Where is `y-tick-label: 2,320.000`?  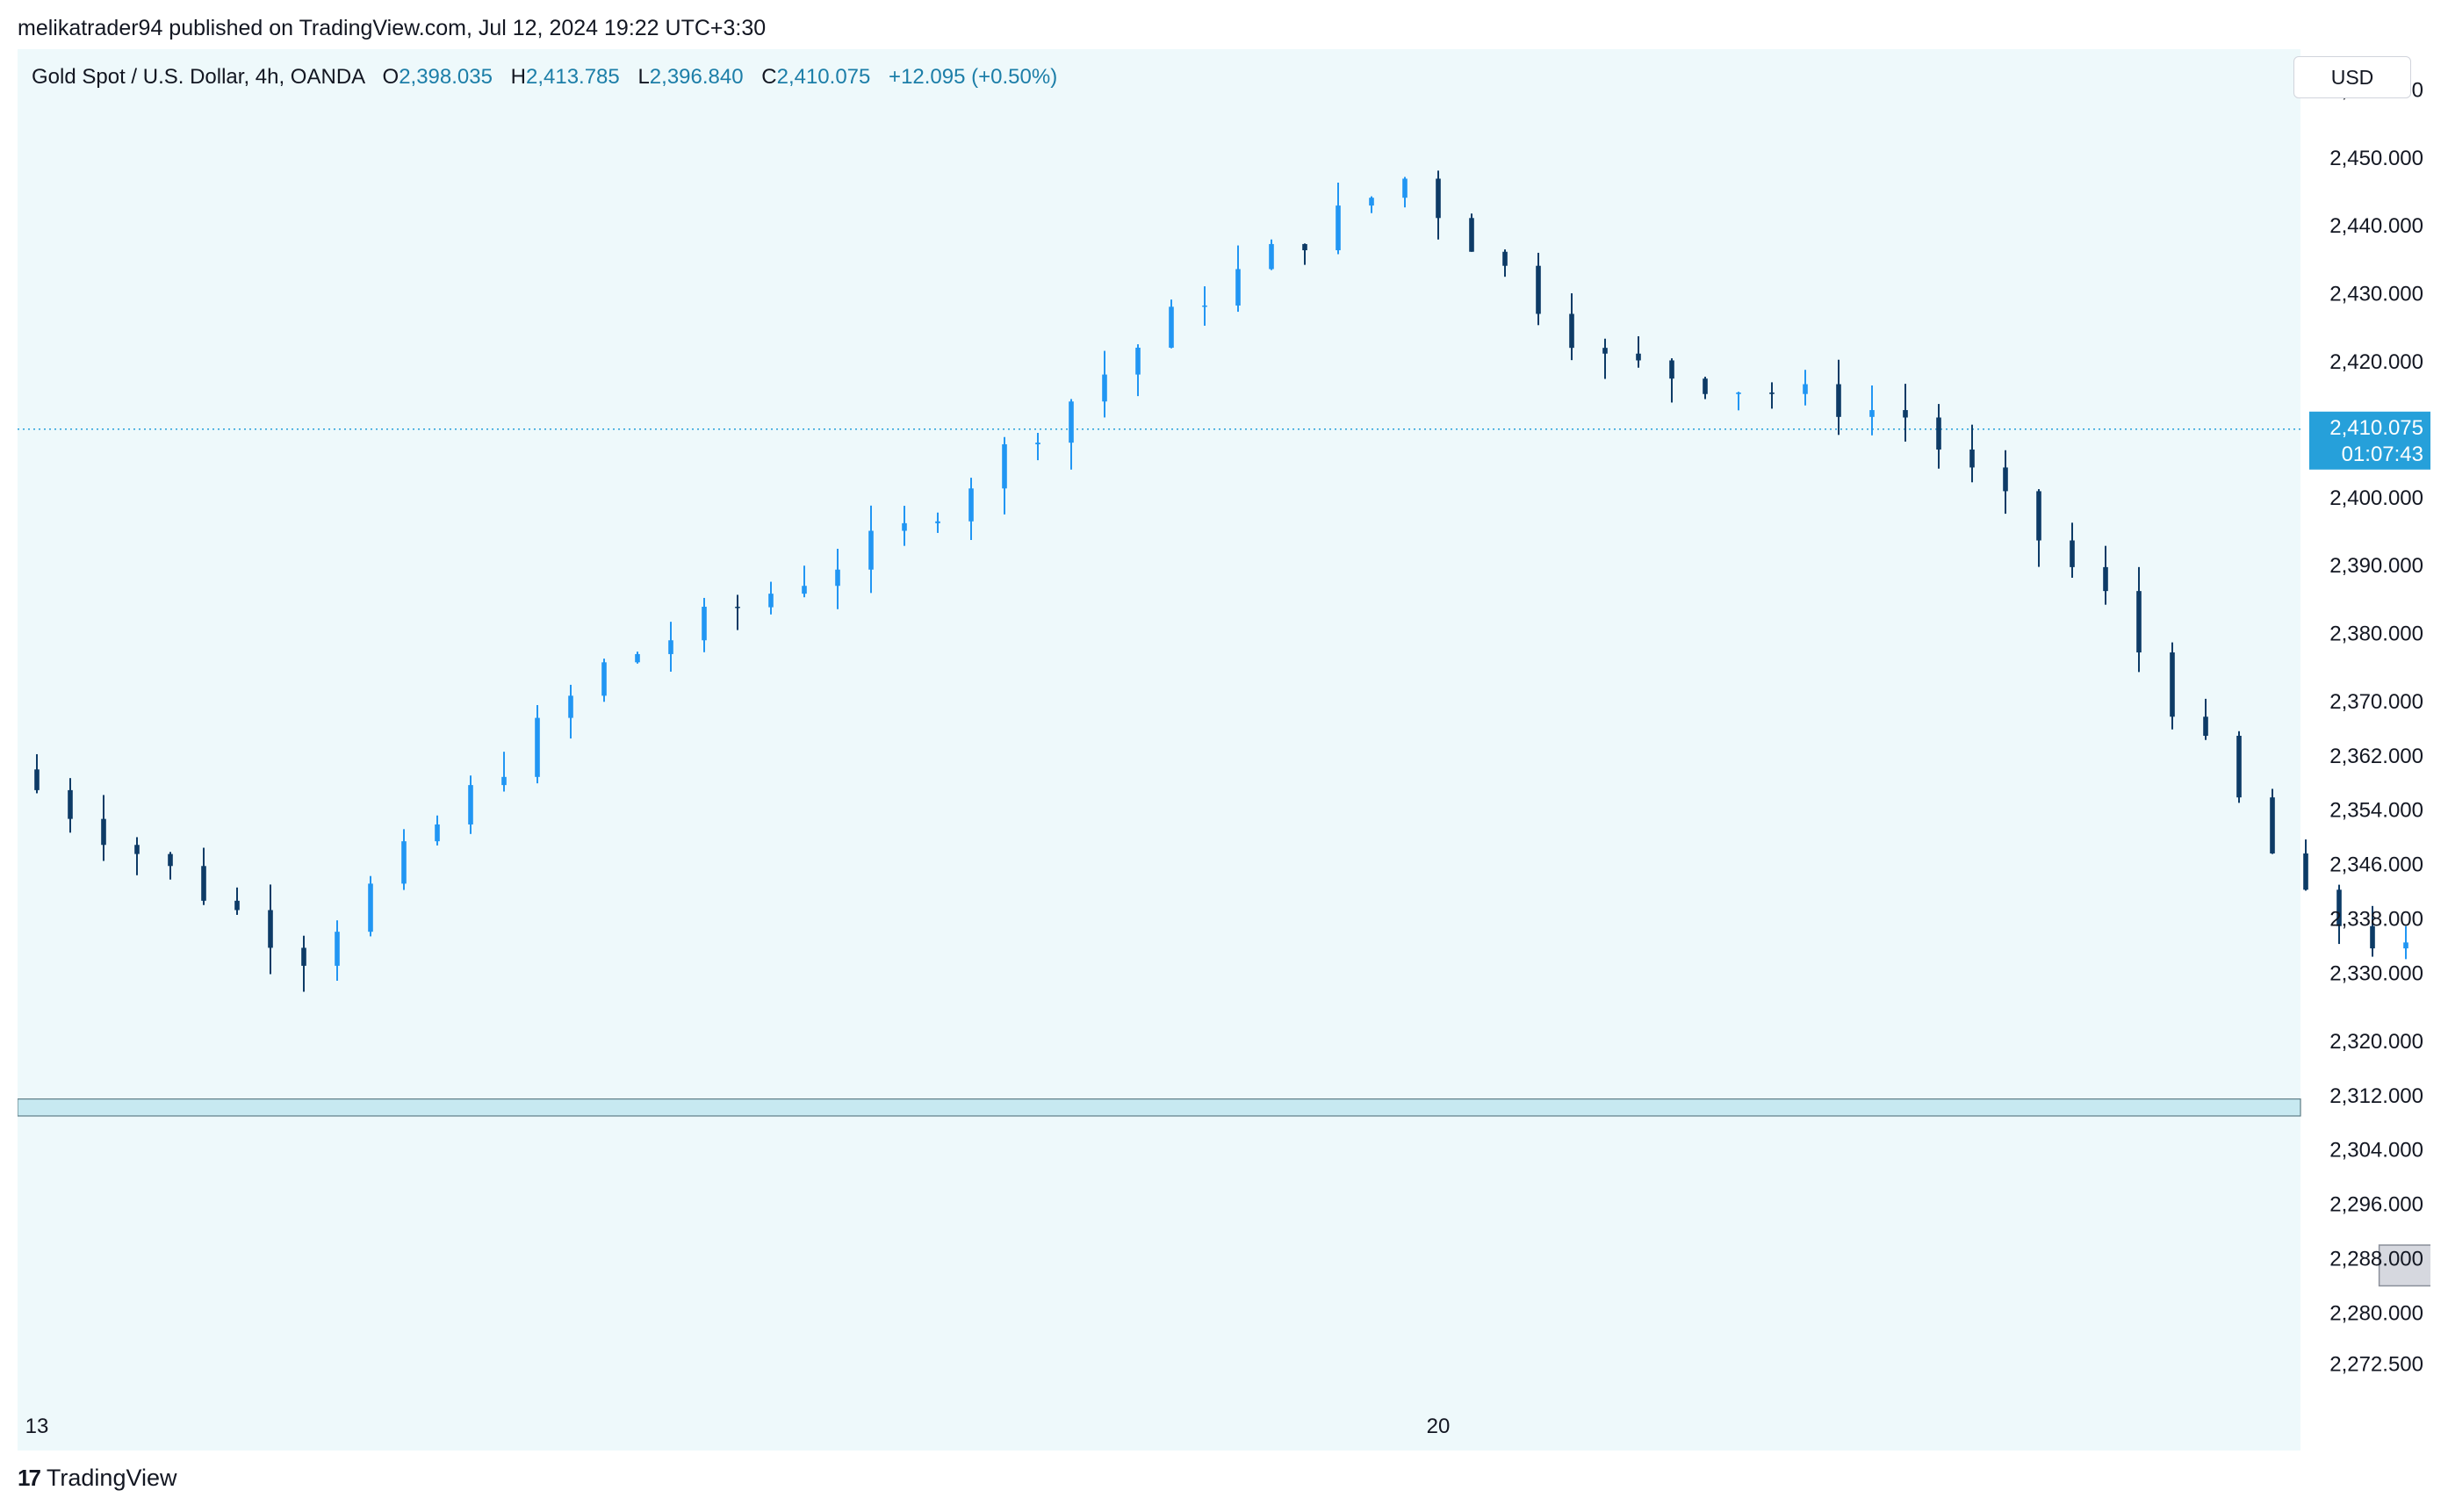
y-tick-label: 2,320.000 is located at coordinates (2376, 1042).